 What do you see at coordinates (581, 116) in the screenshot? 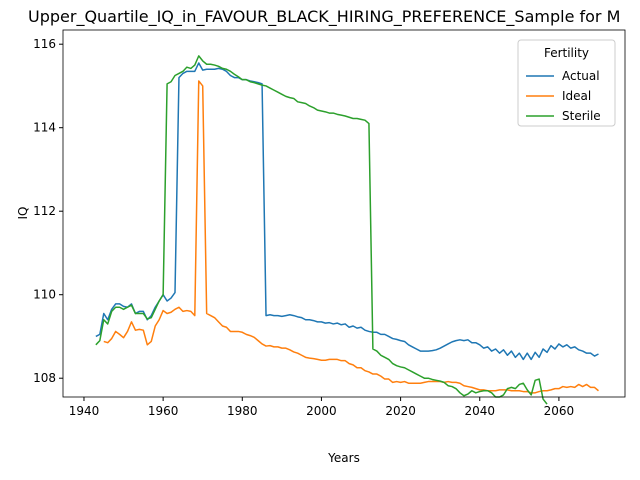
I see `legend-label: Sterile` at bounding box center [581, 116].